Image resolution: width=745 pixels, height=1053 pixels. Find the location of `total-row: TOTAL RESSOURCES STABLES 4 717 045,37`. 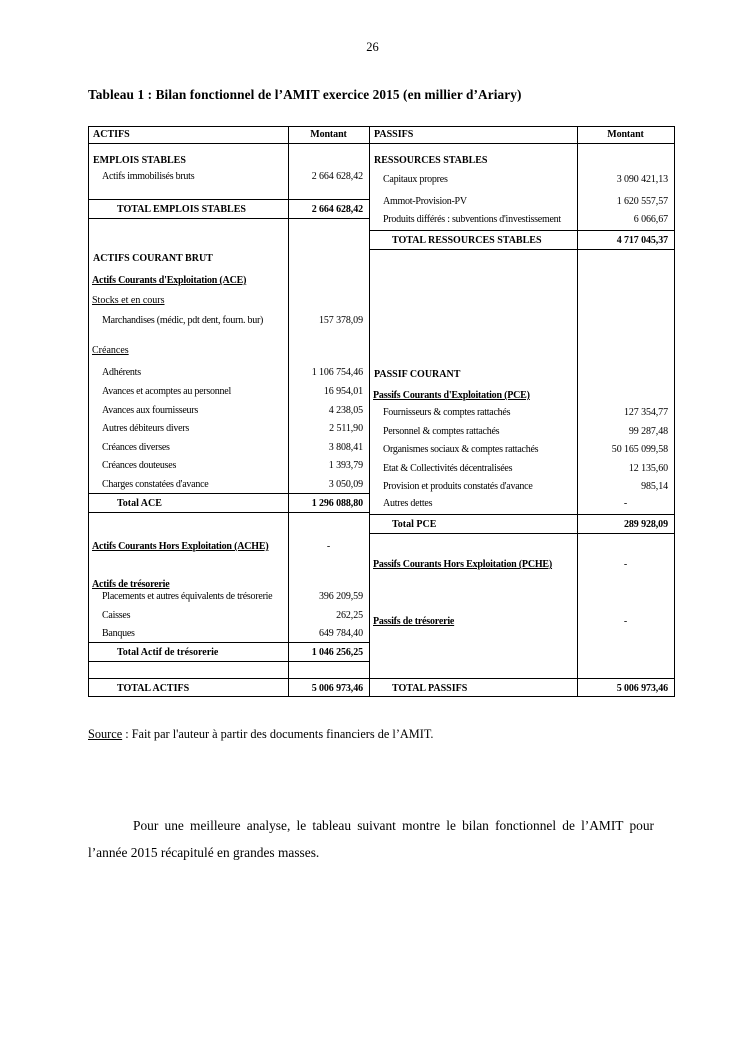

total-row: TOTAL RESSOURCES STABLES 4 717 045,37 is located at coordinates (522, 240).